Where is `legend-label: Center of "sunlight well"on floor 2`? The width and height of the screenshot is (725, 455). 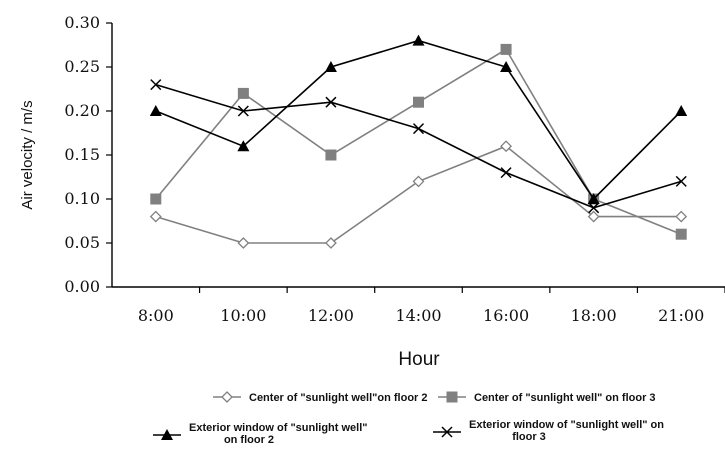 legend-label: Center of "sunlight well"on floor 2 is located at coordinates (338, 398).